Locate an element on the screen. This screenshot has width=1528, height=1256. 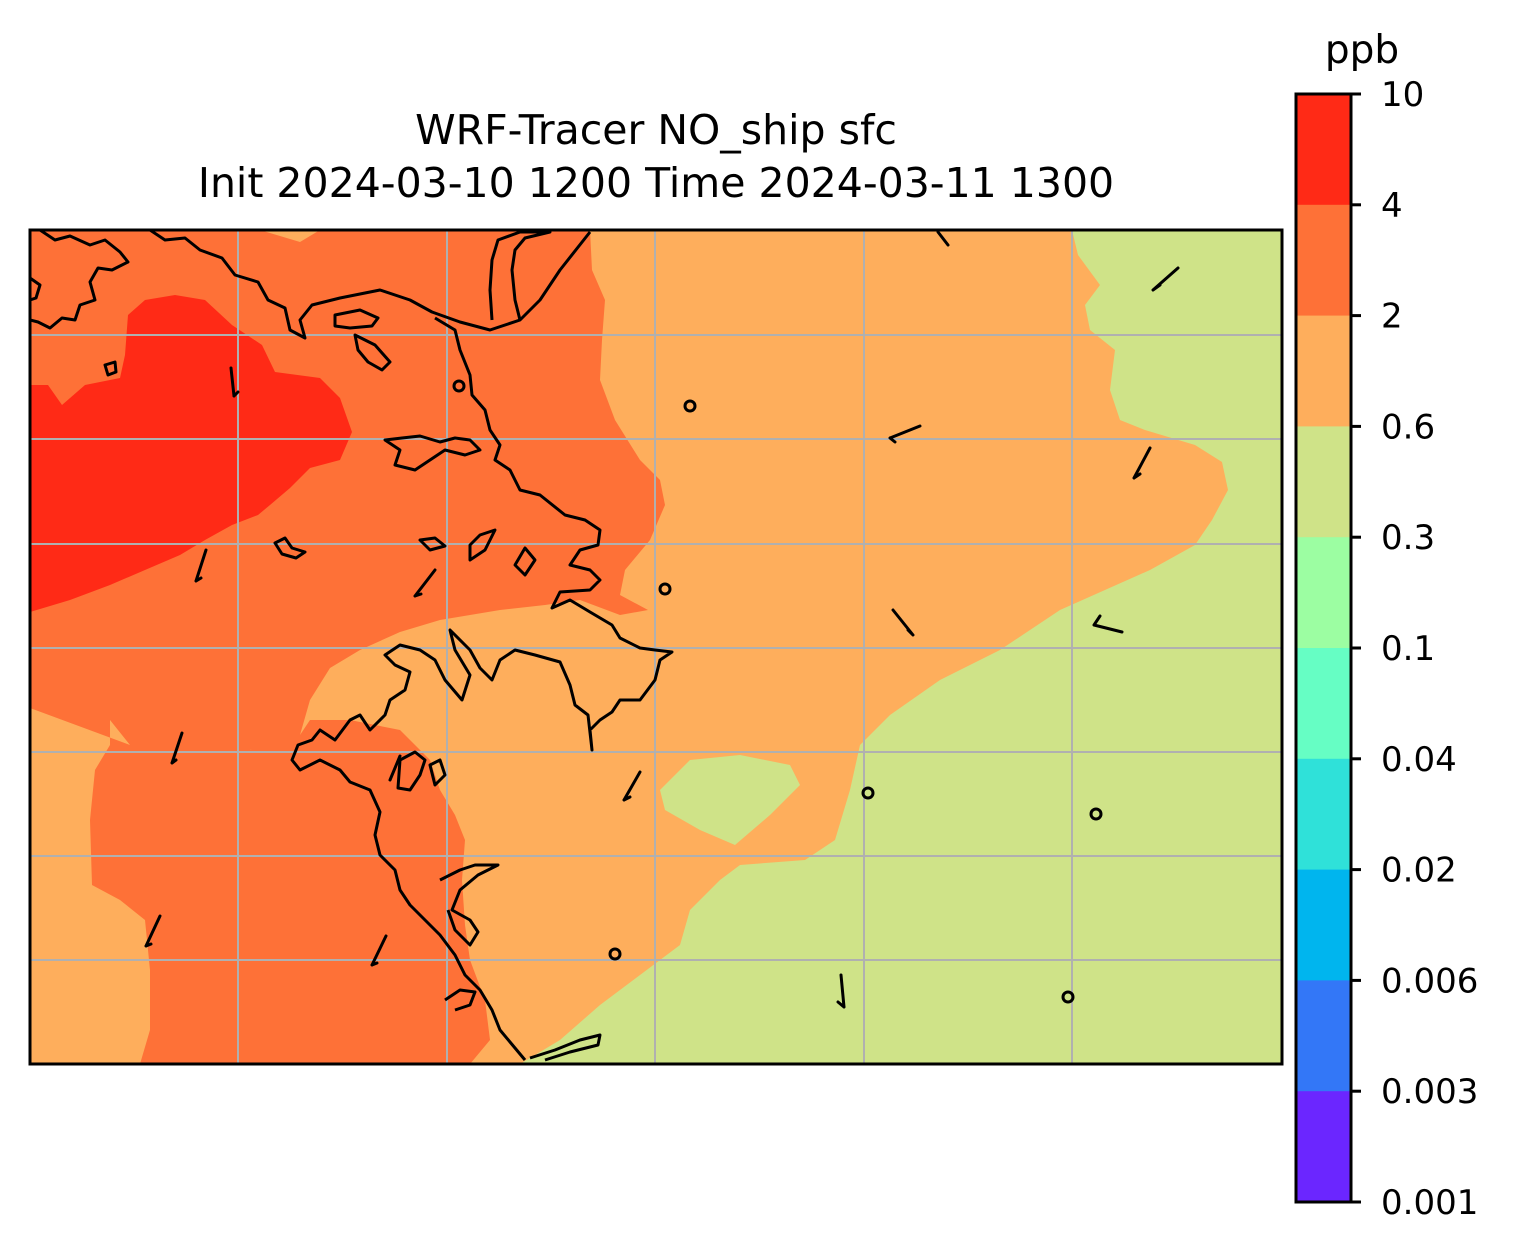
colorbar-tick-label: 10 is located at coordinates (1402, 95).